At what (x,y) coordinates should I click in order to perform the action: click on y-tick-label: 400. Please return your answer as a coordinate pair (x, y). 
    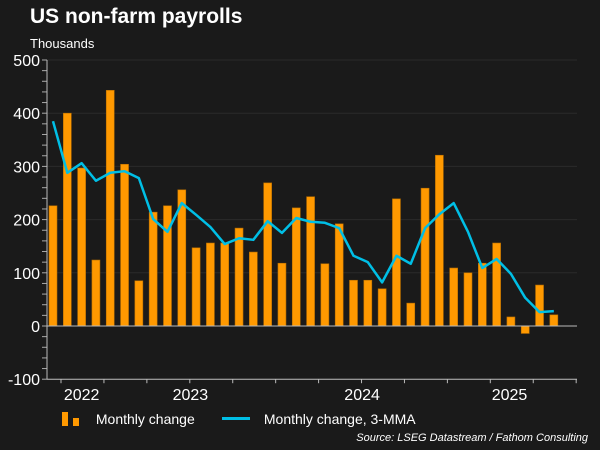
    Looking at the image, I should click on (26, 114).